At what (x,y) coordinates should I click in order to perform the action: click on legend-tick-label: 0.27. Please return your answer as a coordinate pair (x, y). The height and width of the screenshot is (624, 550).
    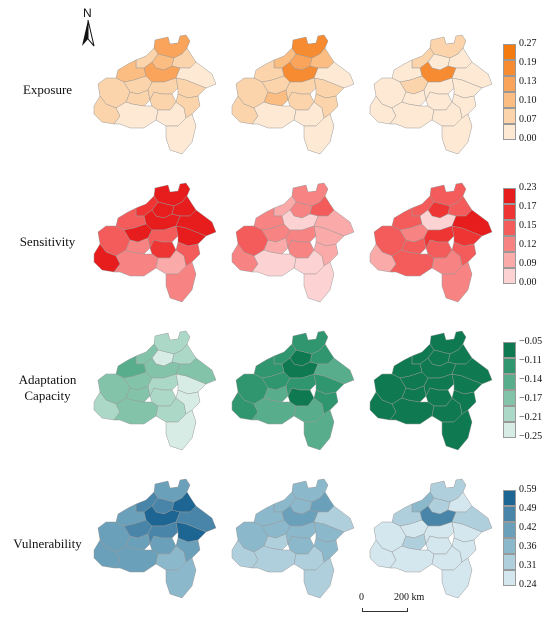
    Looking at the image, I should click on (528, 43).